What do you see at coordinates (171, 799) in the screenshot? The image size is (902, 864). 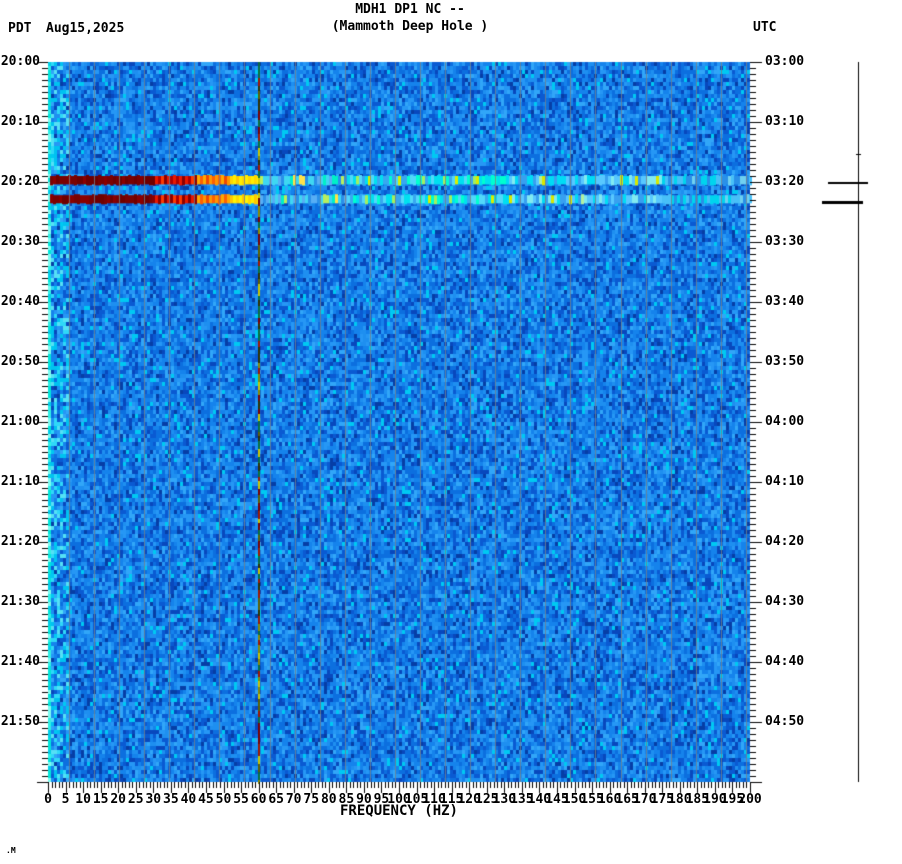 I see `frequency-tick-label: 35` at bounding box center [171, 799].